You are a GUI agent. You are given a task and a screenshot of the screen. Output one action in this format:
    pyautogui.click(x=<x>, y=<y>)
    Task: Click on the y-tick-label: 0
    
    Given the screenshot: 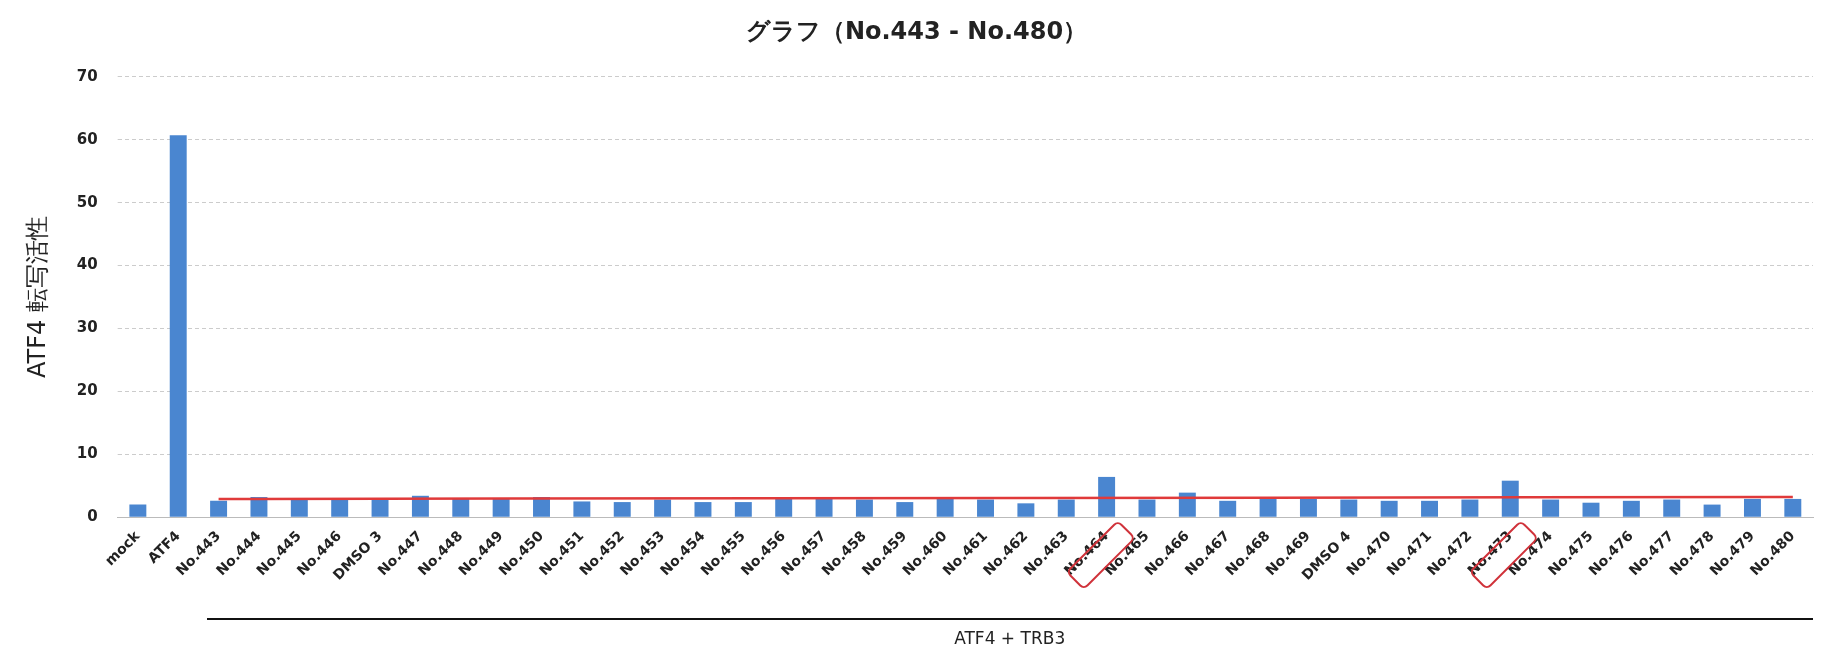 What is the action you would take?
    pyautogui.click(x=92, y=516)
    